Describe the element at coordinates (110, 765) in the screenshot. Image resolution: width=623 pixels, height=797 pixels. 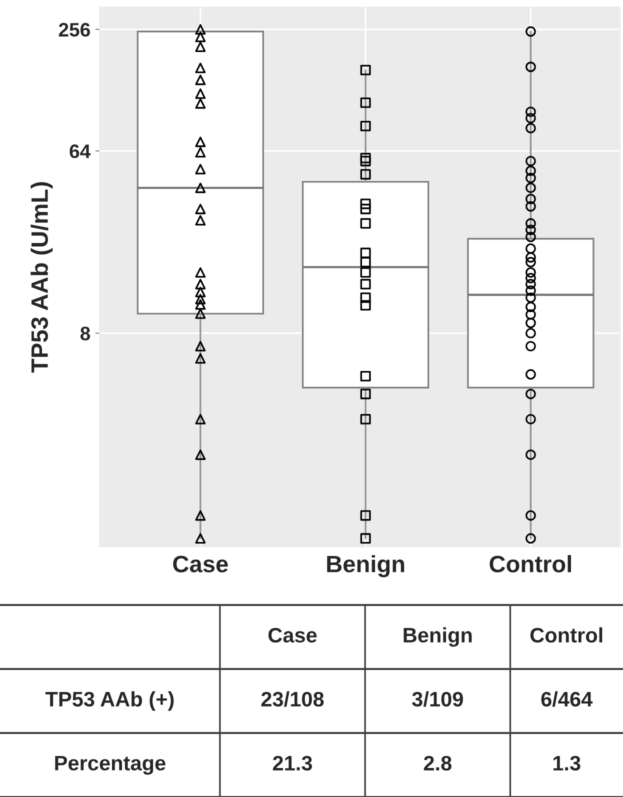
I see `text: Percentage` at that location.